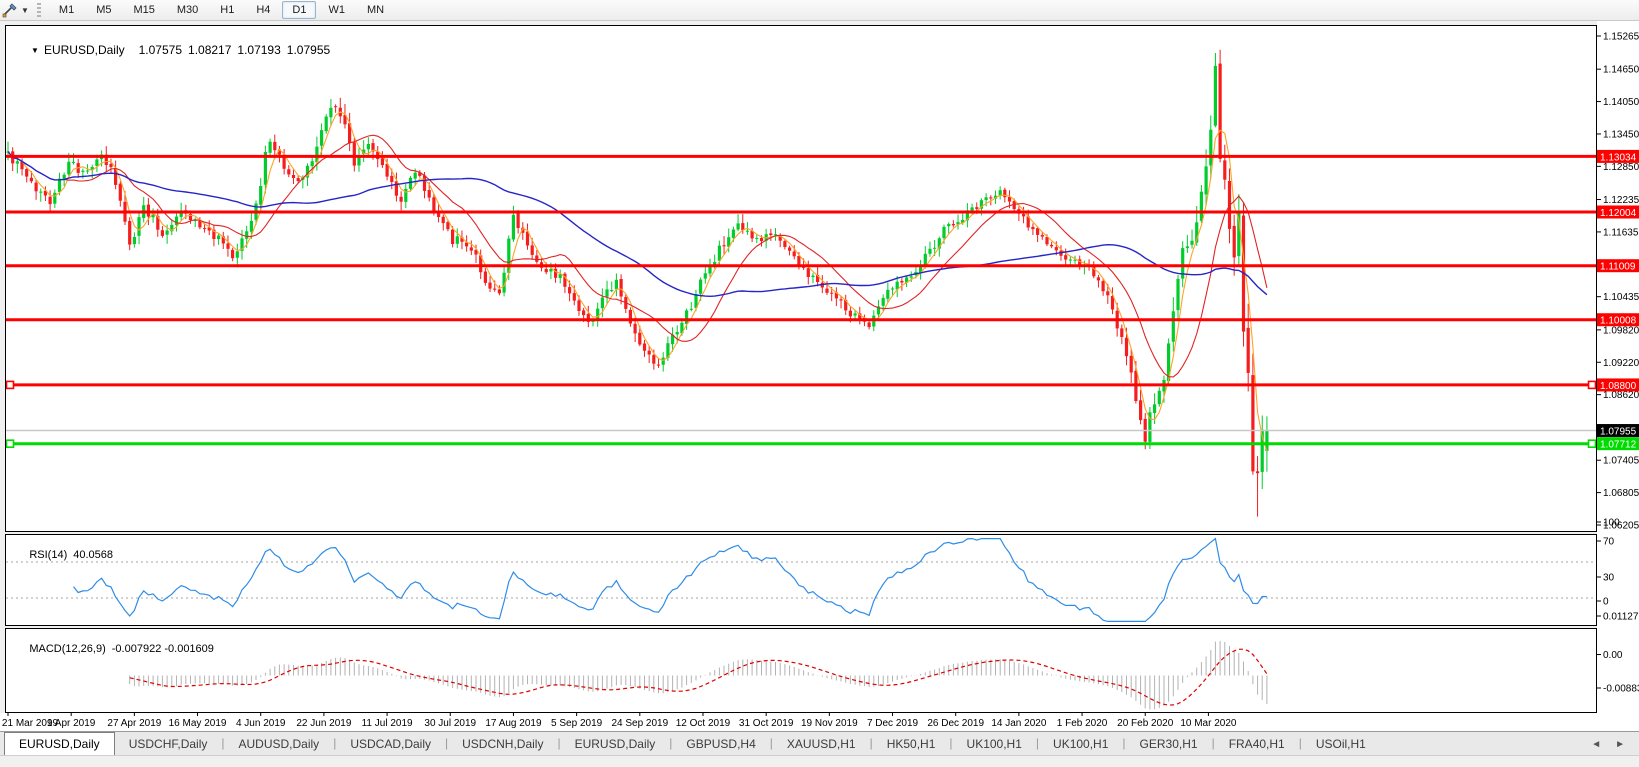  What do you see at coordinates (670, 580) in the screenshot?
I see `rsi-line` at bounding box center [670, 580].